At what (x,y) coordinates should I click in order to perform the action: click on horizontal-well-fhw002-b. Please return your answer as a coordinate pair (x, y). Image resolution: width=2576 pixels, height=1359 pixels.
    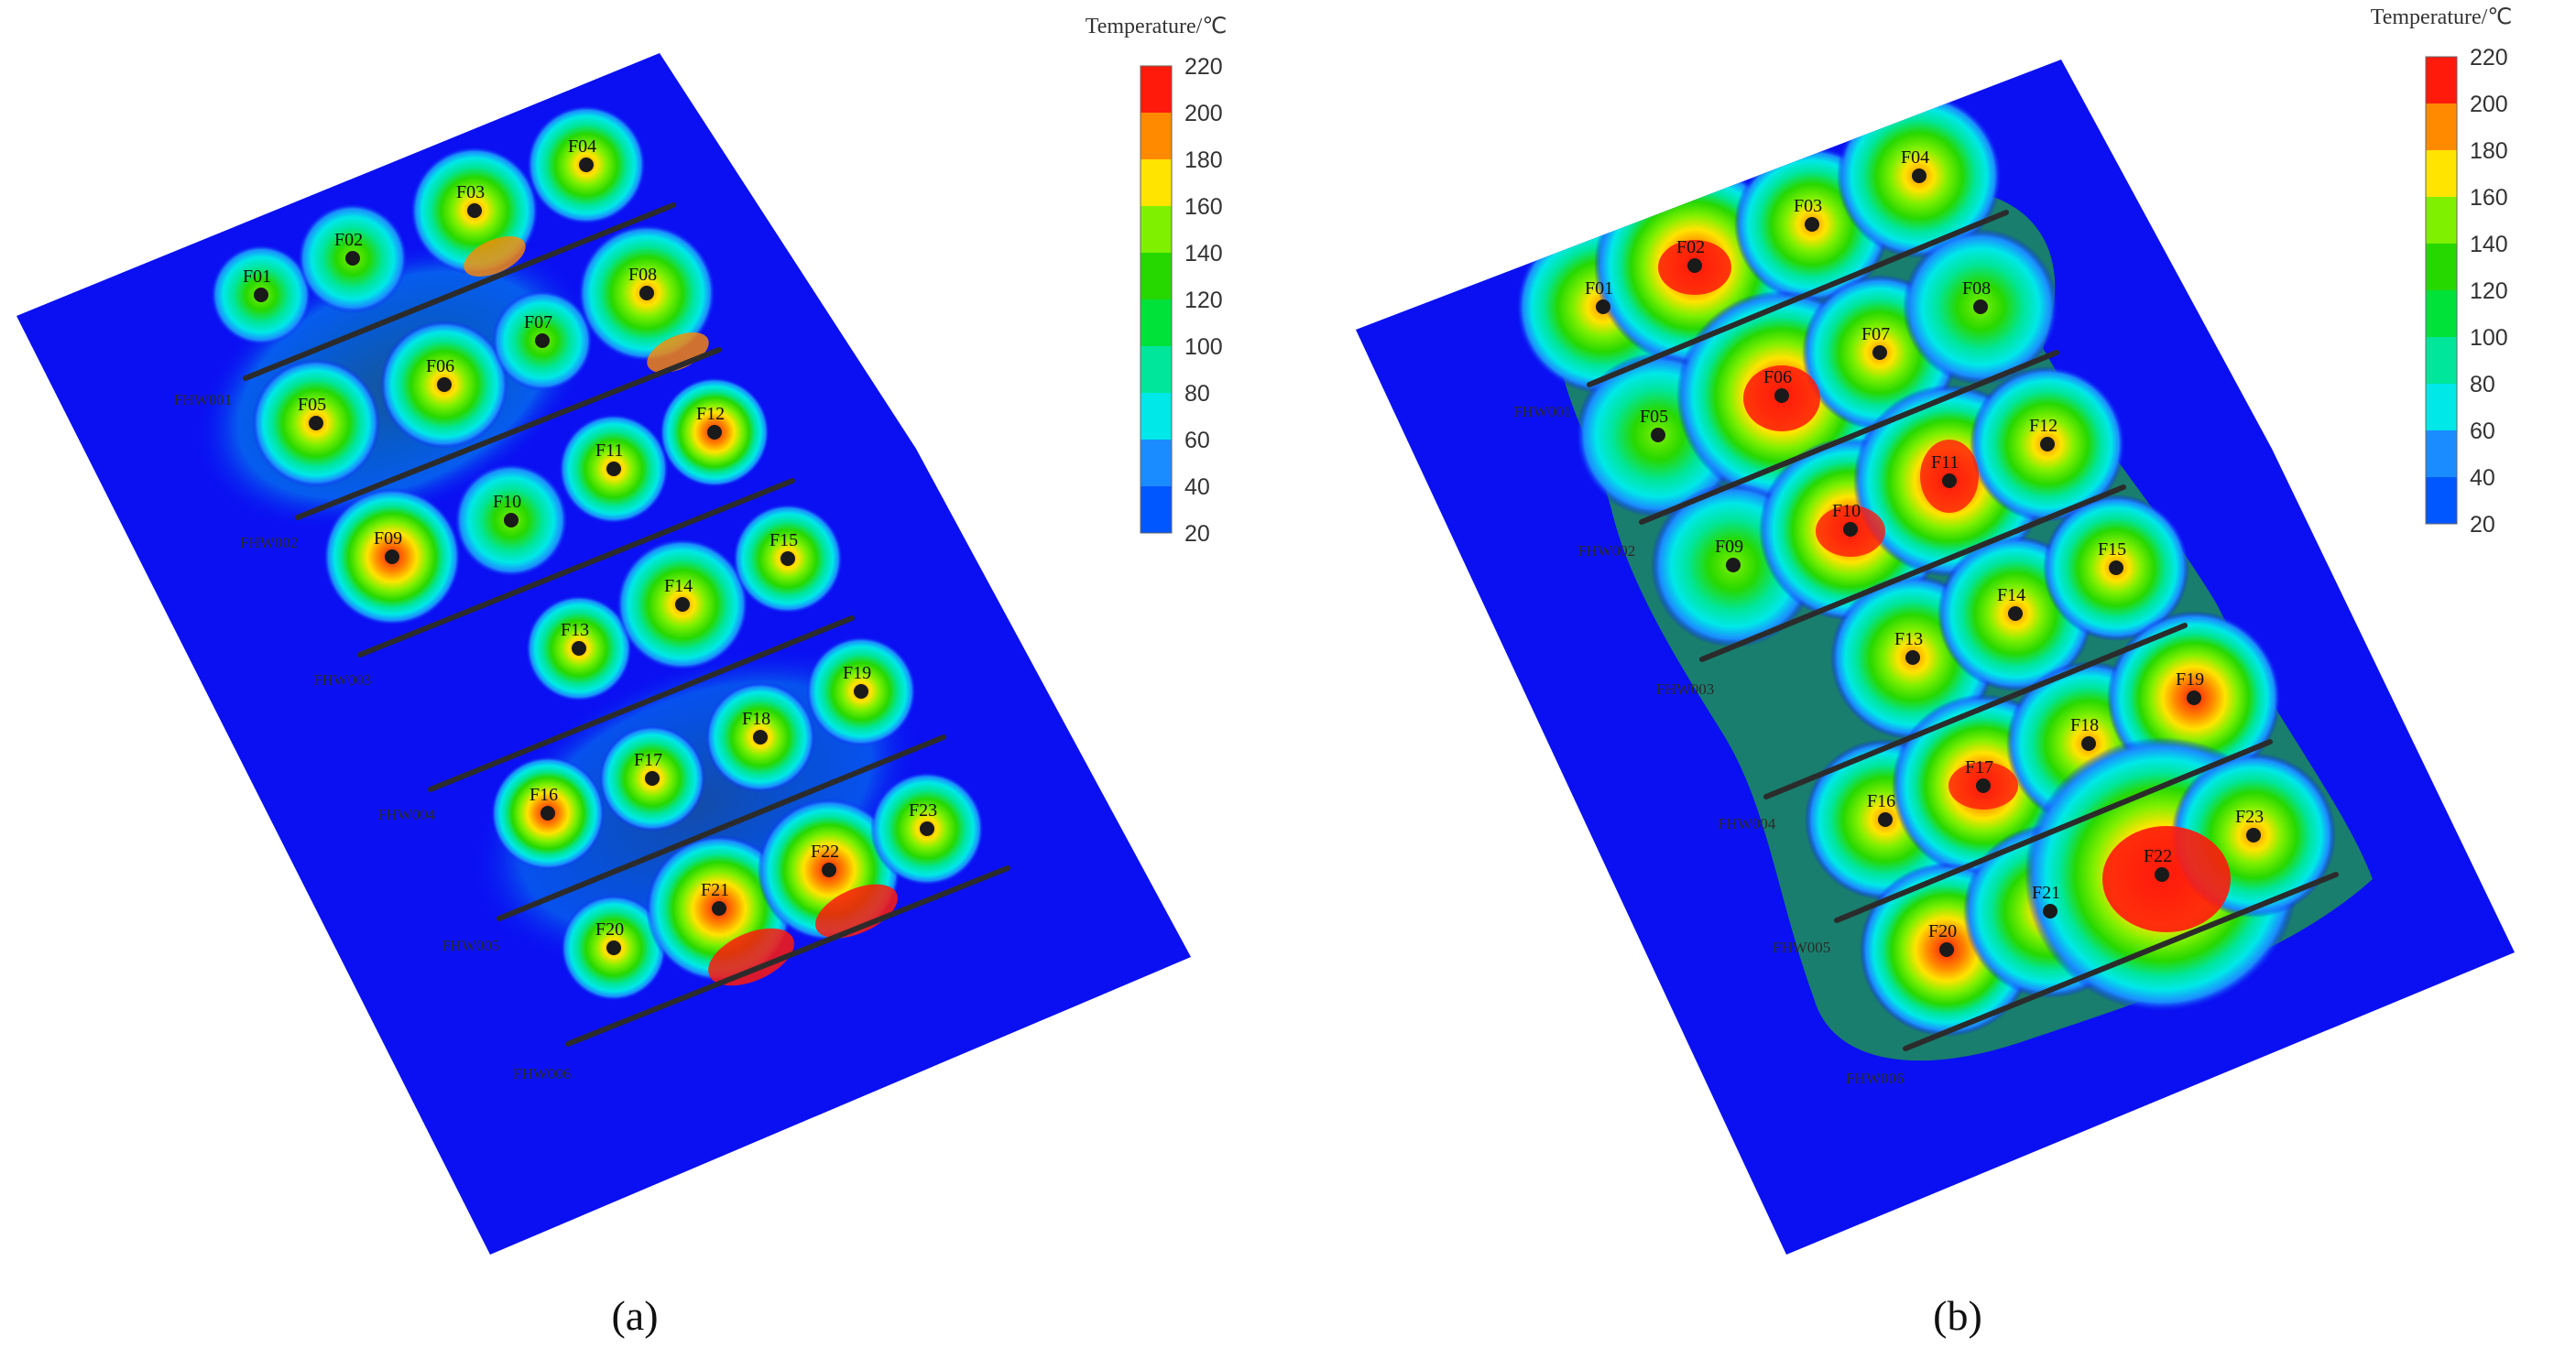
    Looking at the image, I should click on (1849, 437).